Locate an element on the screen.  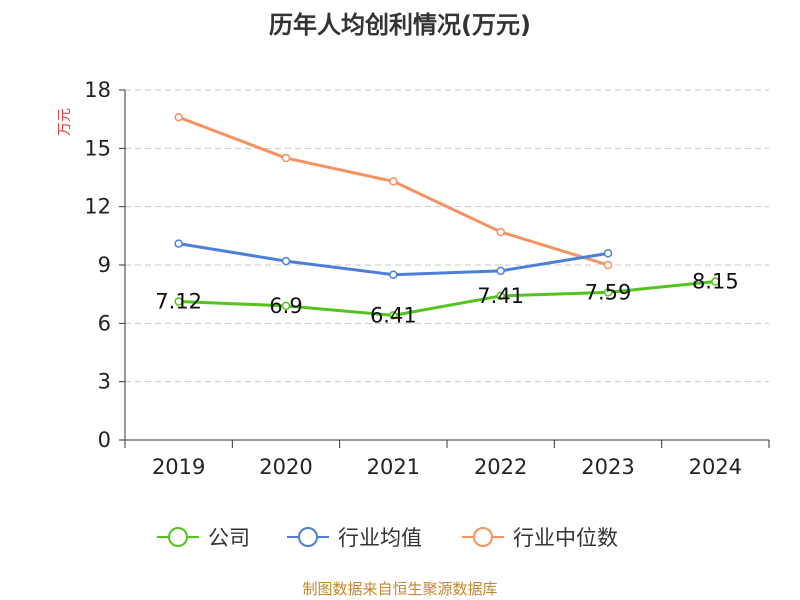
data-label: 7.41 is located at coordinates (500, 296).